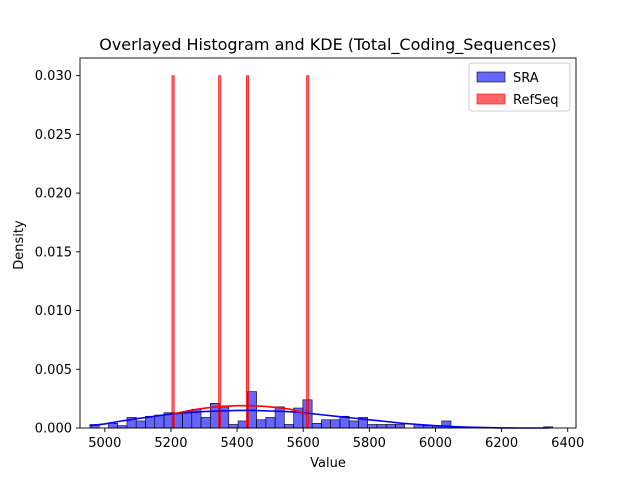  What do you see at coordinates (53, 194) in the screenshot?
I see `y-tick-label: 0.020` at bounding box center [53, 194].